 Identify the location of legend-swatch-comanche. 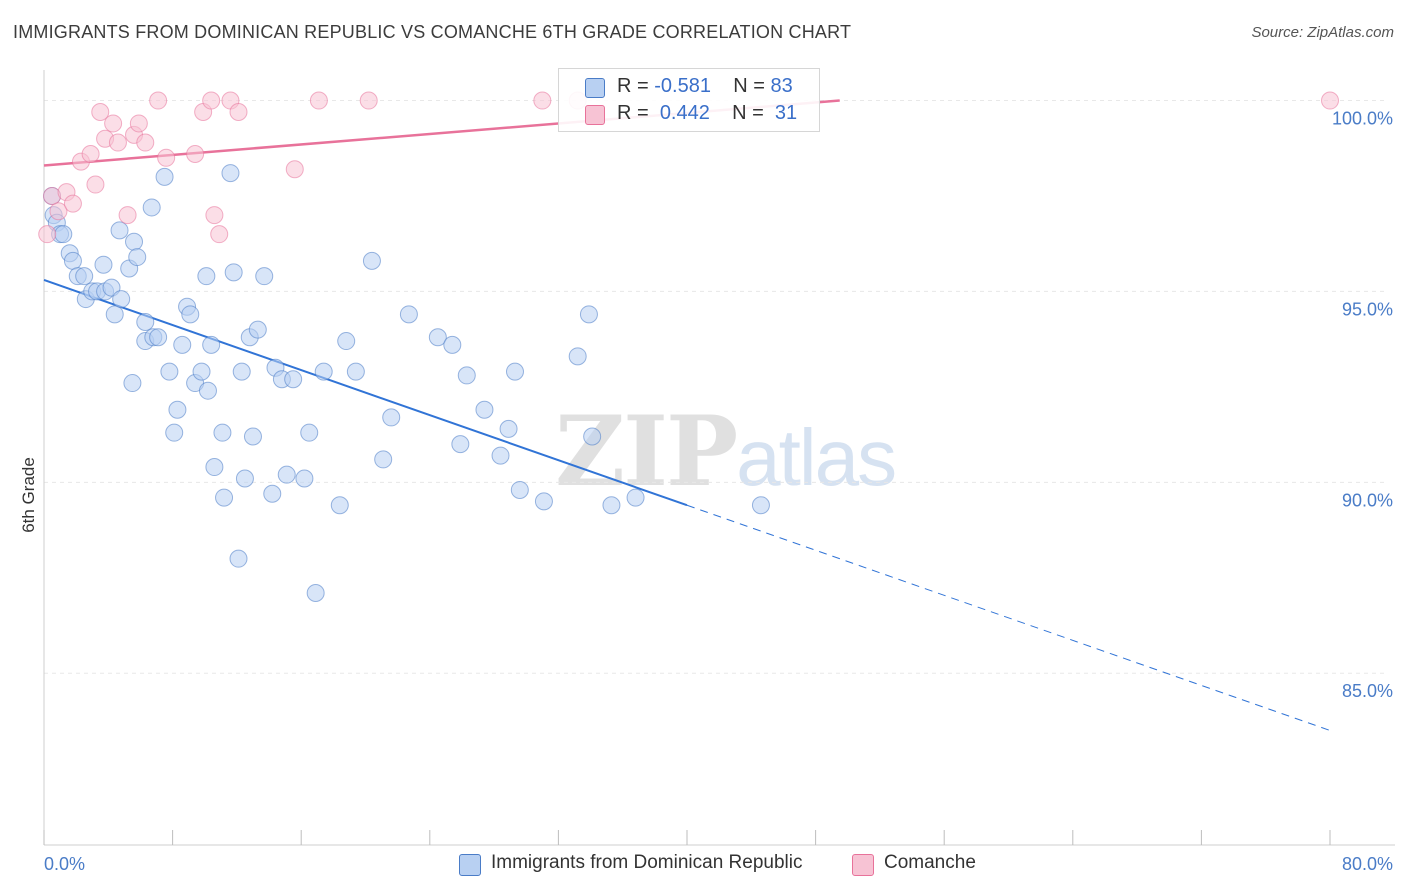
(863, 865).